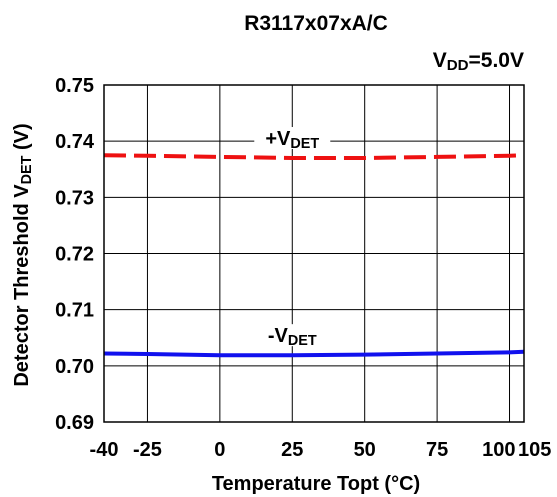  Describe the element at coordinates (74, 423) in the screenshot. I see `y-tick-label: 0.69` at that location.